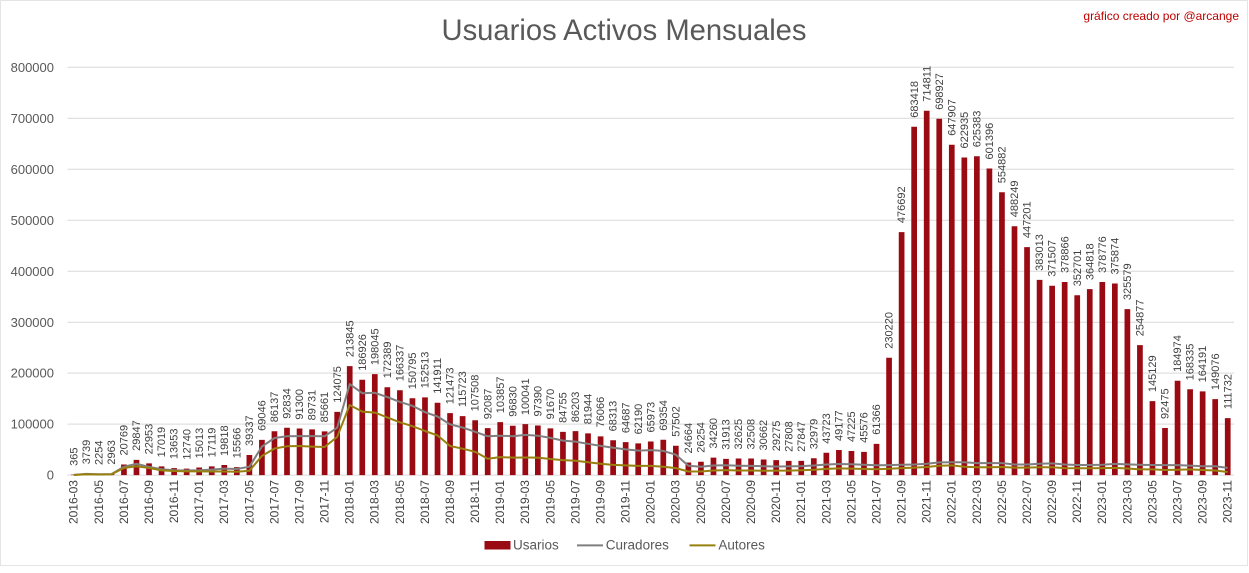  What do you see at coordinates (32, 67) in the screenshot?
I see `svg-text: 800000` at bounding box center [32, 67].